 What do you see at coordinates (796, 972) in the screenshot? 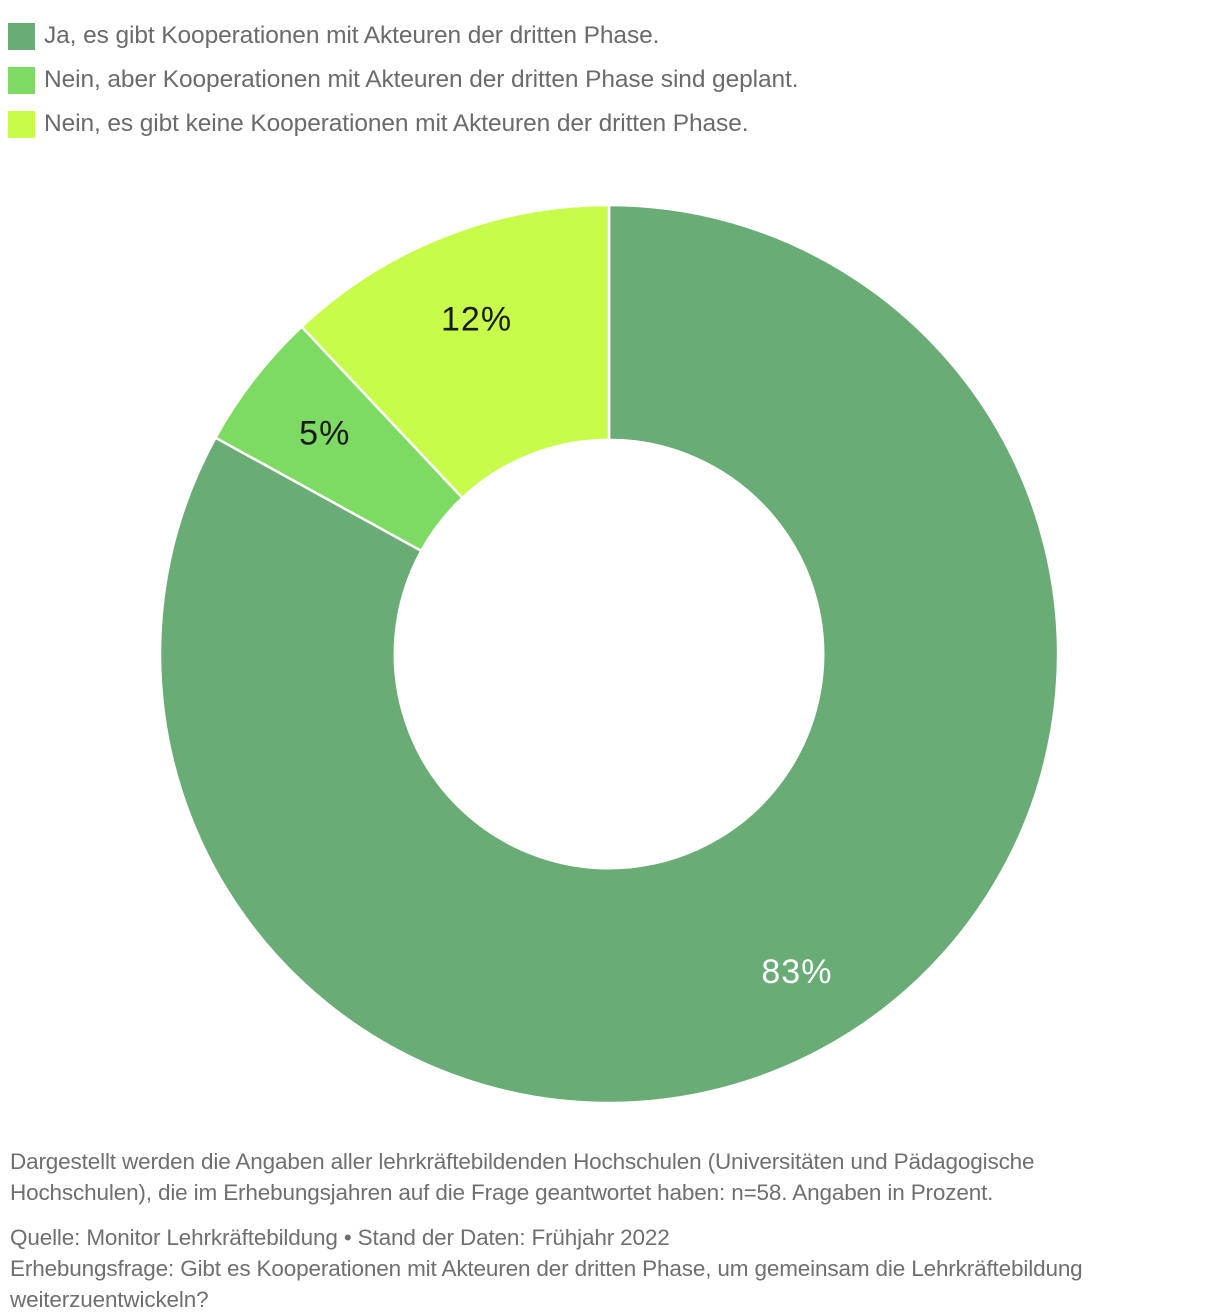
I see `donut-slice-value-label: 83%` at bounding box center [796, 972].